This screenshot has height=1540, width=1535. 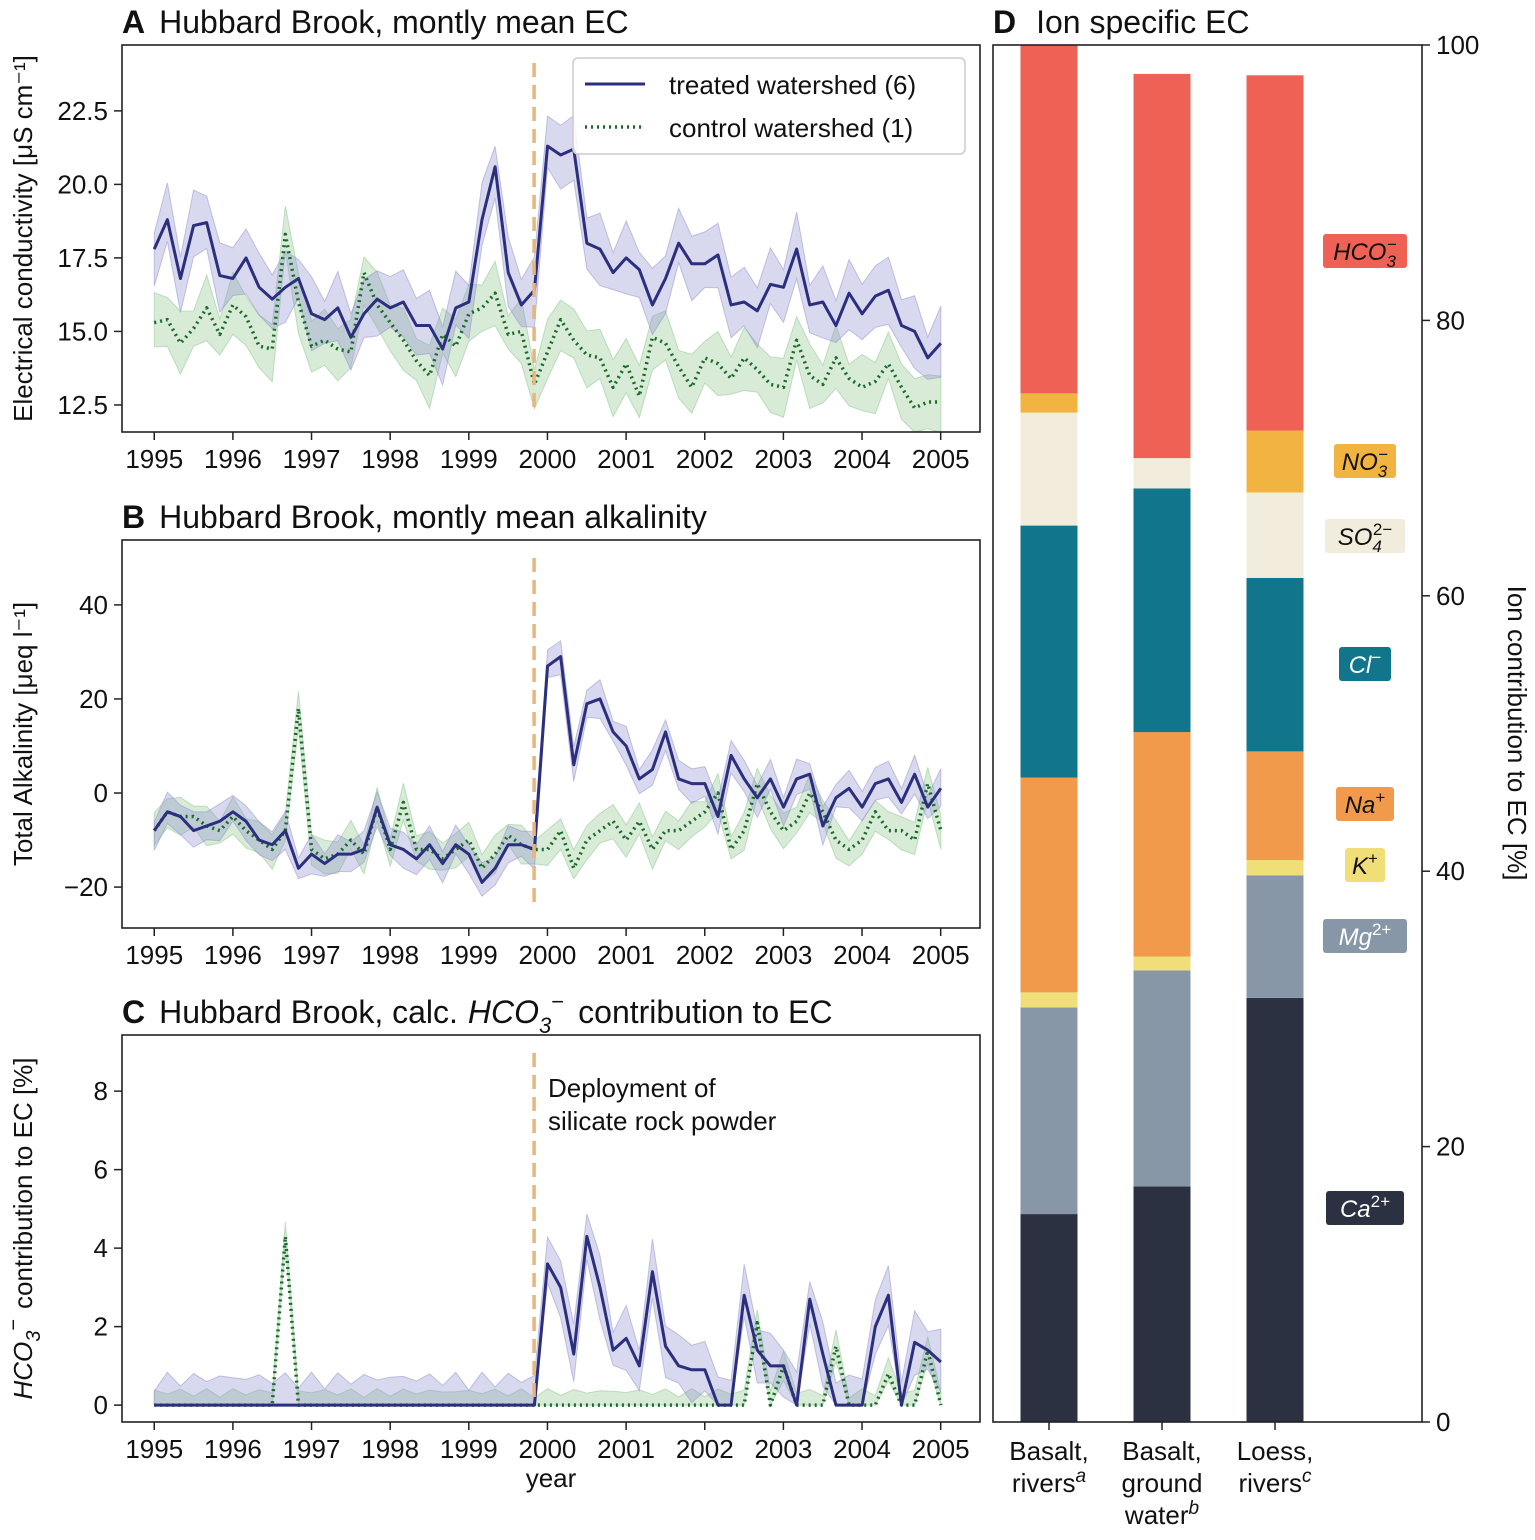 What do you see at coordinates (14, 1325) in the screenshot?
I see `y-axis-label-sup: −` at bounding box center [14, 1325].